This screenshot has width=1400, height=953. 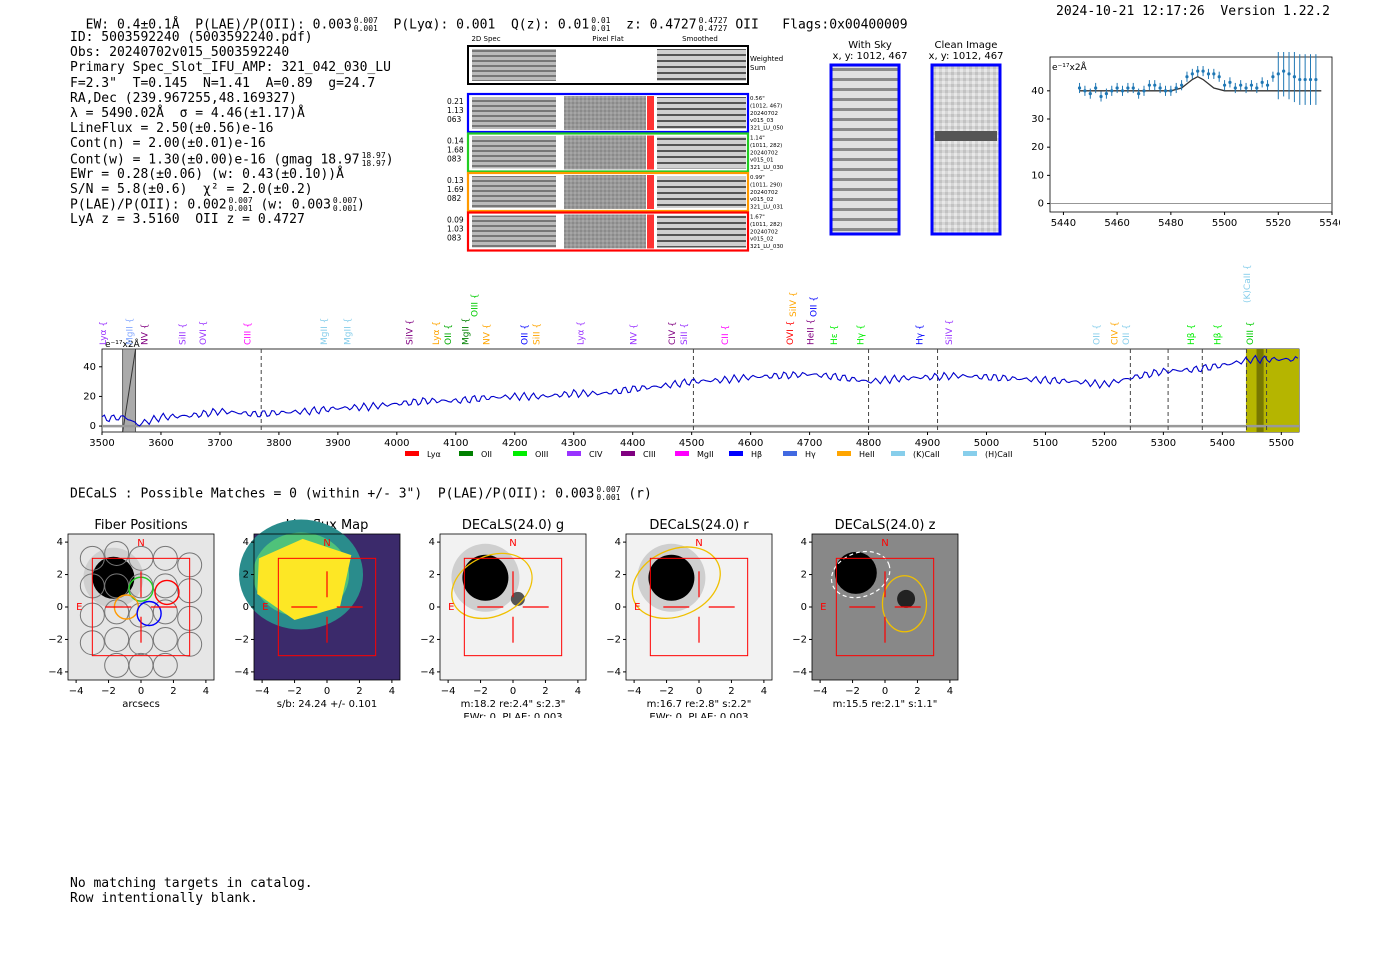 I want to click on east-label: E, so click(x=451, y=607).